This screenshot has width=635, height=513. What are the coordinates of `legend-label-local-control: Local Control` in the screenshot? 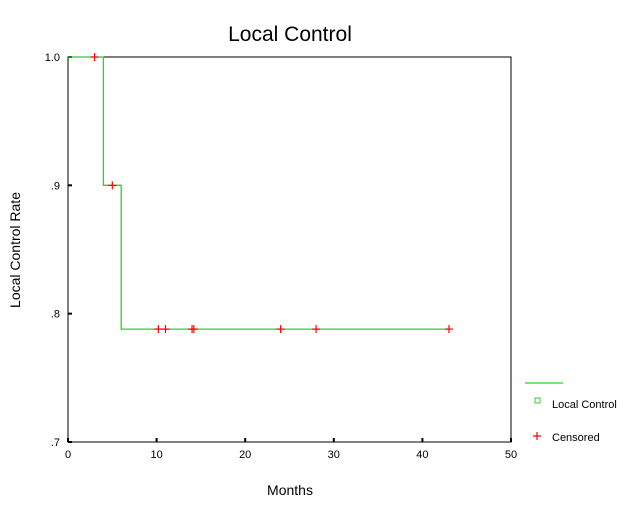 It's located at (584, 405).